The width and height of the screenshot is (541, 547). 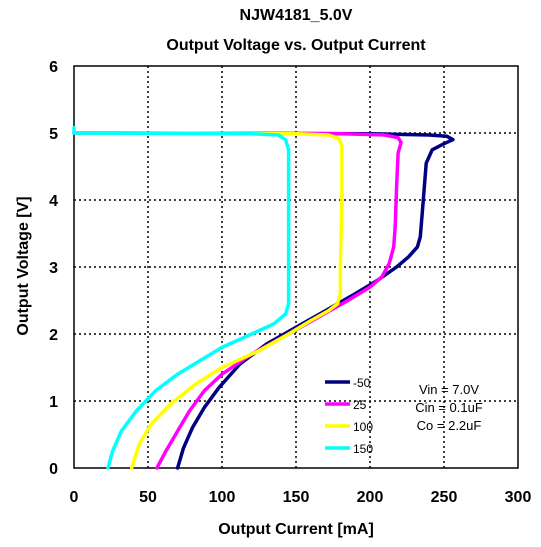 What do you see at coordinates (362, 383) in the screenshot?
I see `legend-label: -50` at bounding box center [362, 383].